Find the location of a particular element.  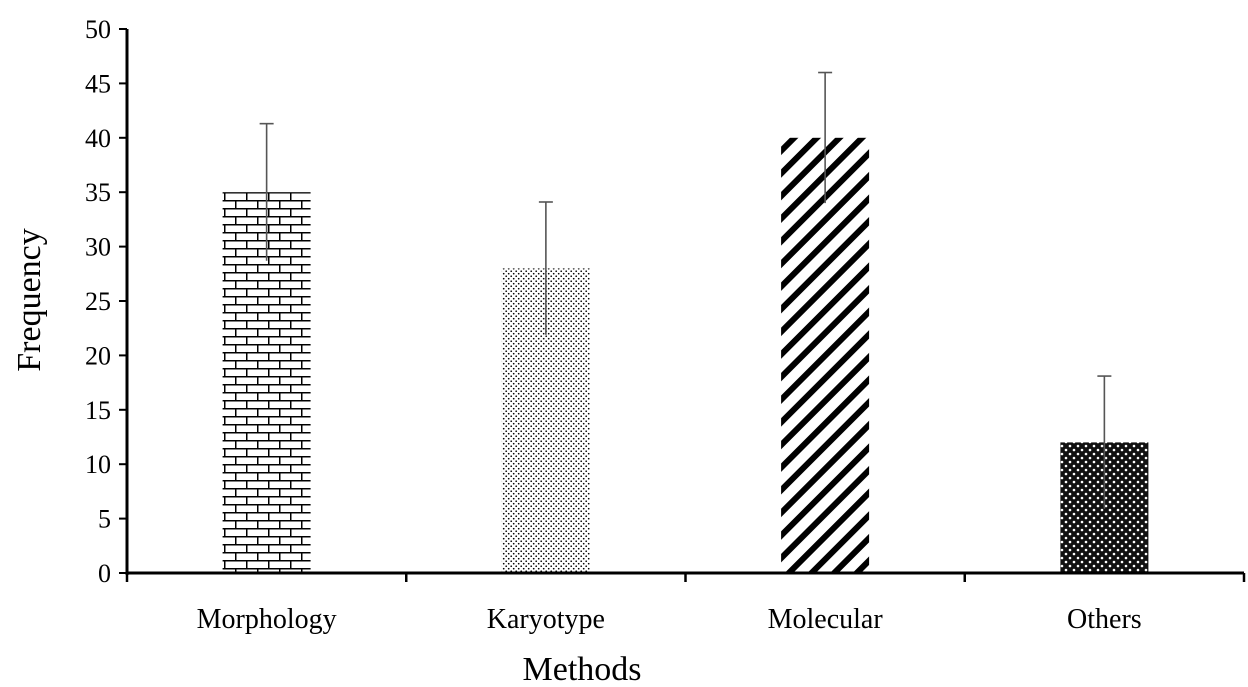

y-tick-label: 25 is located at coordinates (98, 301).